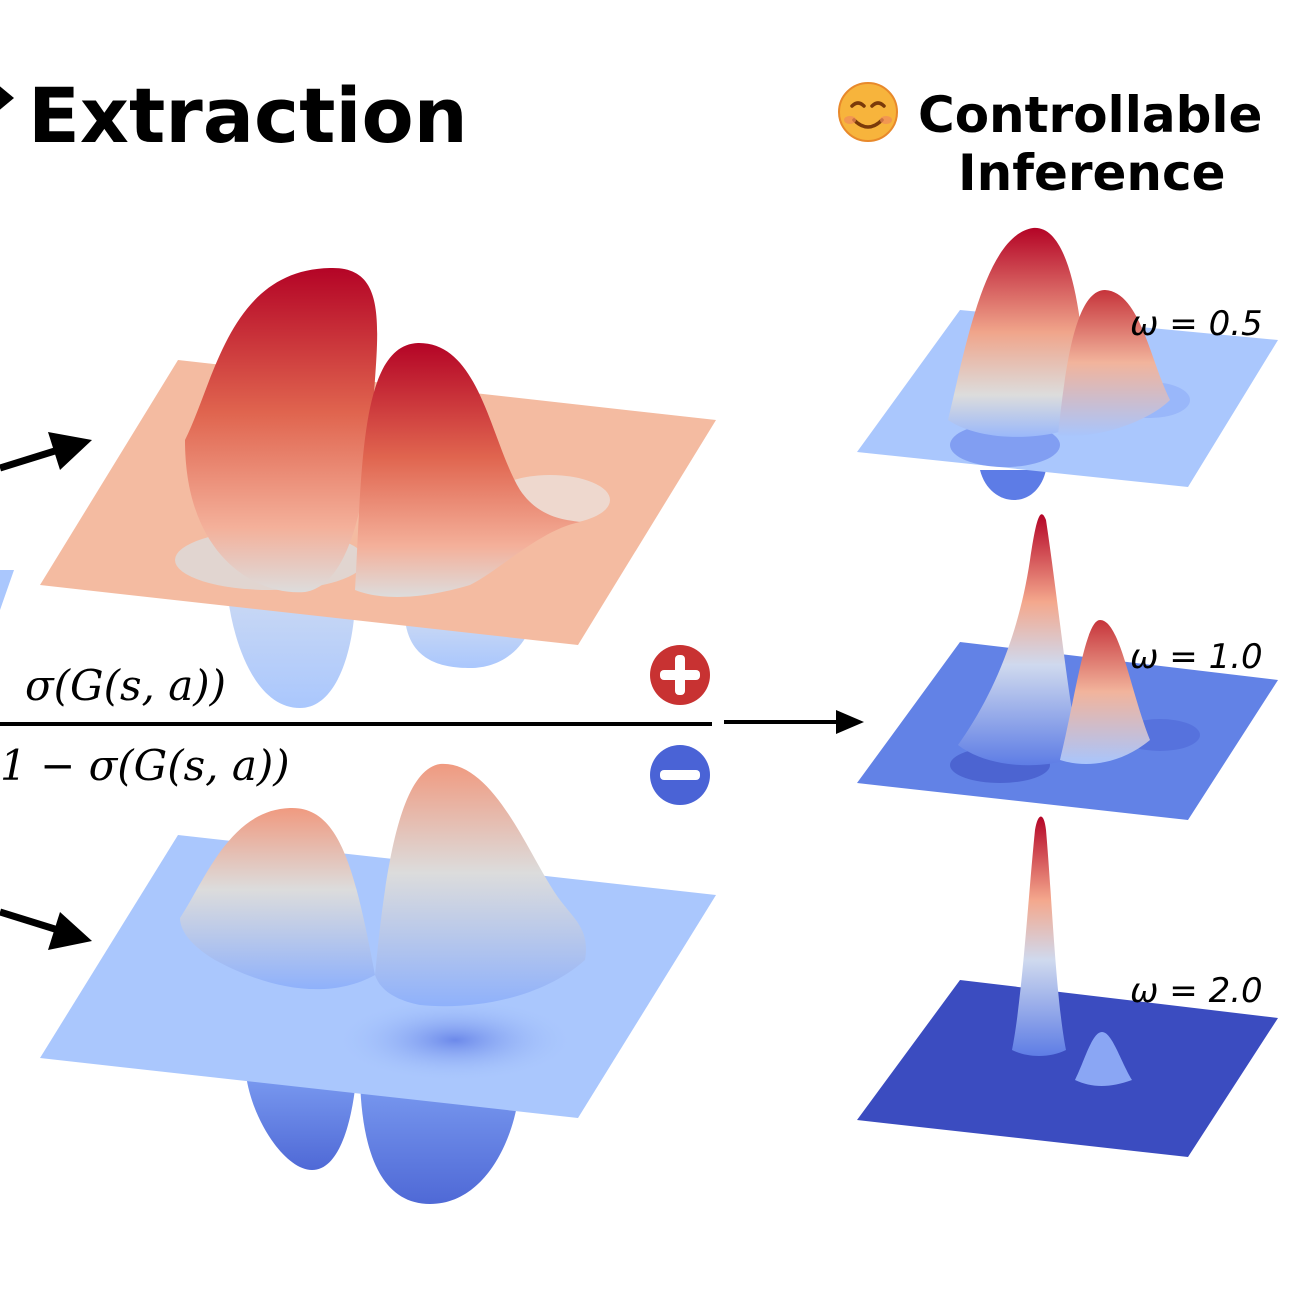 The image size is (1302, 1302). Describe the element at coordinates (46, 929) in the screenshot. I see `lower-input-arrow` at that location.